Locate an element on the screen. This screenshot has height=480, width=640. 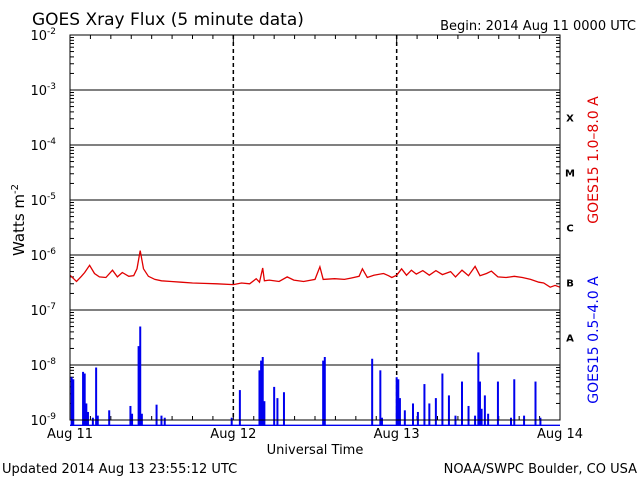
y-tick-label: 10⁻⁹ is located at coordinates (43, 420).